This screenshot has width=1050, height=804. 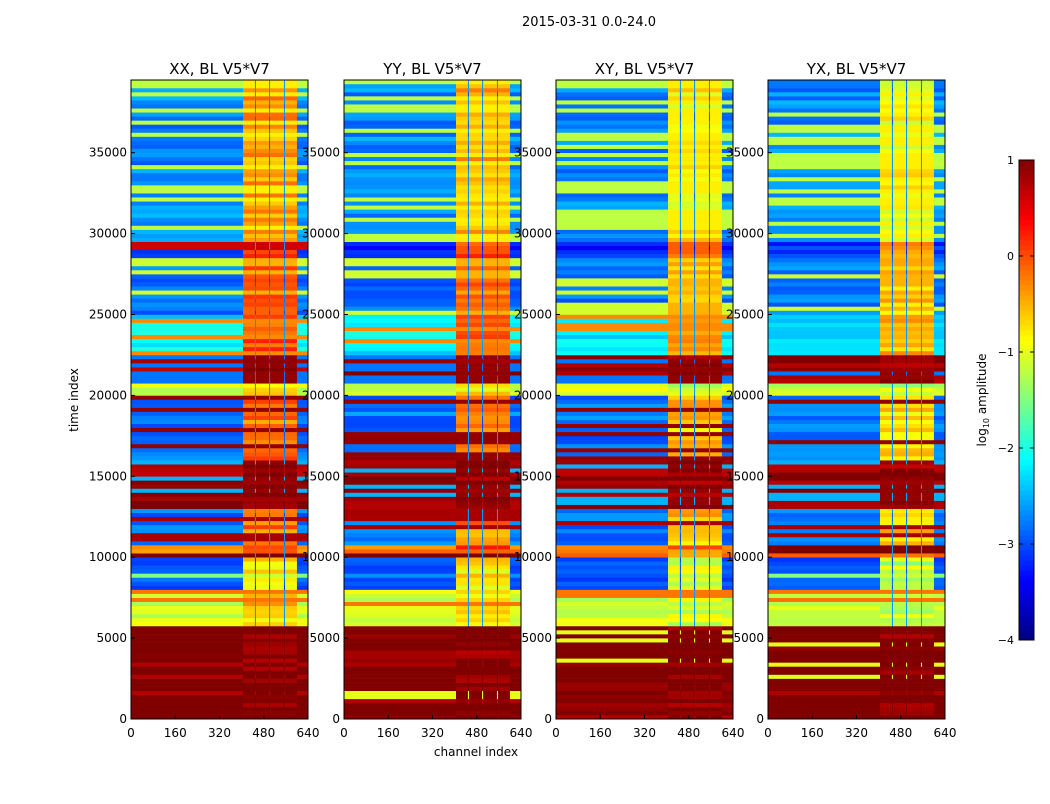 I want to click on panel-title: XX, BL V5*V7, so click(x=219, y=69).